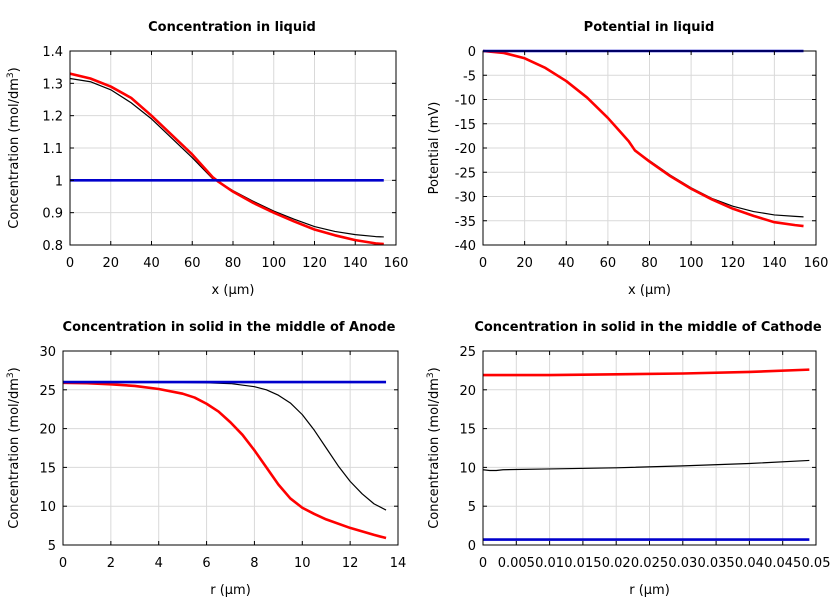 The image size is (840, 600). Describe the element at coordinates (715, 563) in the screenshot. I see `x-tick-label: 0.035` at that location.